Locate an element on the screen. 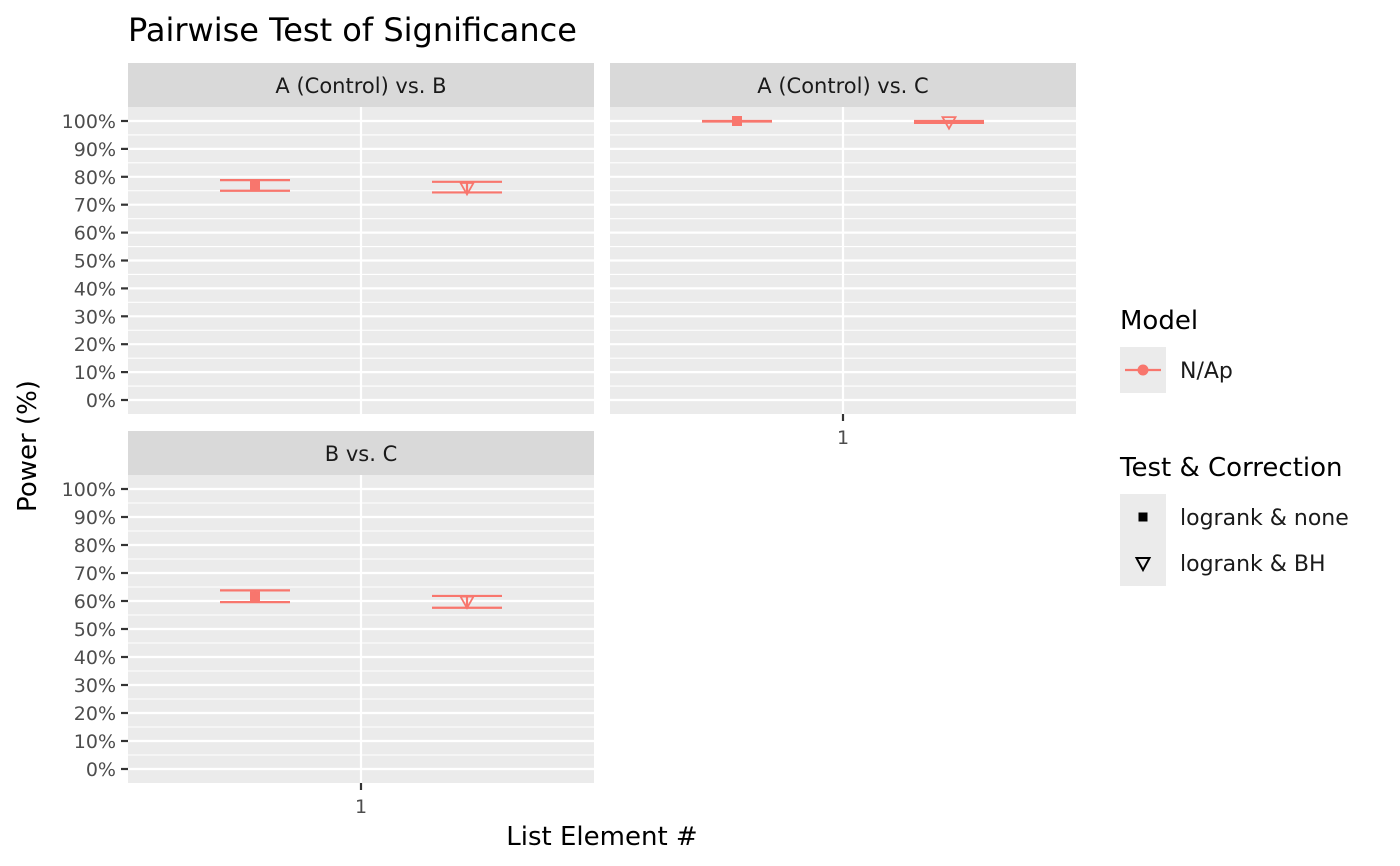  legend-model-key-point is located at coordinates (1143, 370).